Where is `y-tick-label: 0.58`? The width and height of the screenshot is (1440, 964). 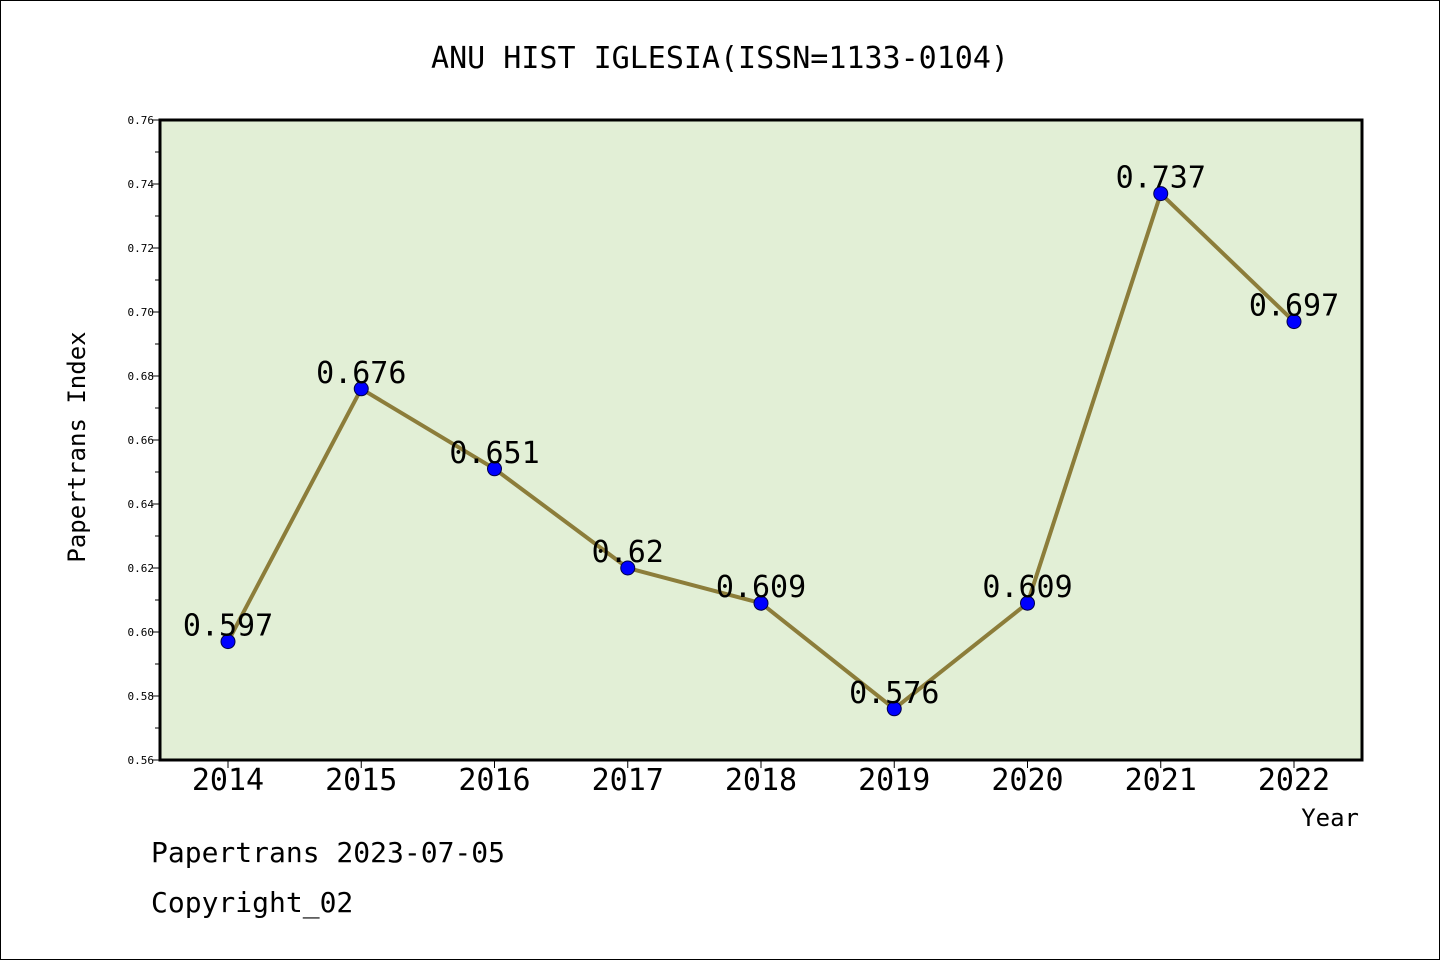 y-tick-label: 0.58 is located at coordinates (141, 696).